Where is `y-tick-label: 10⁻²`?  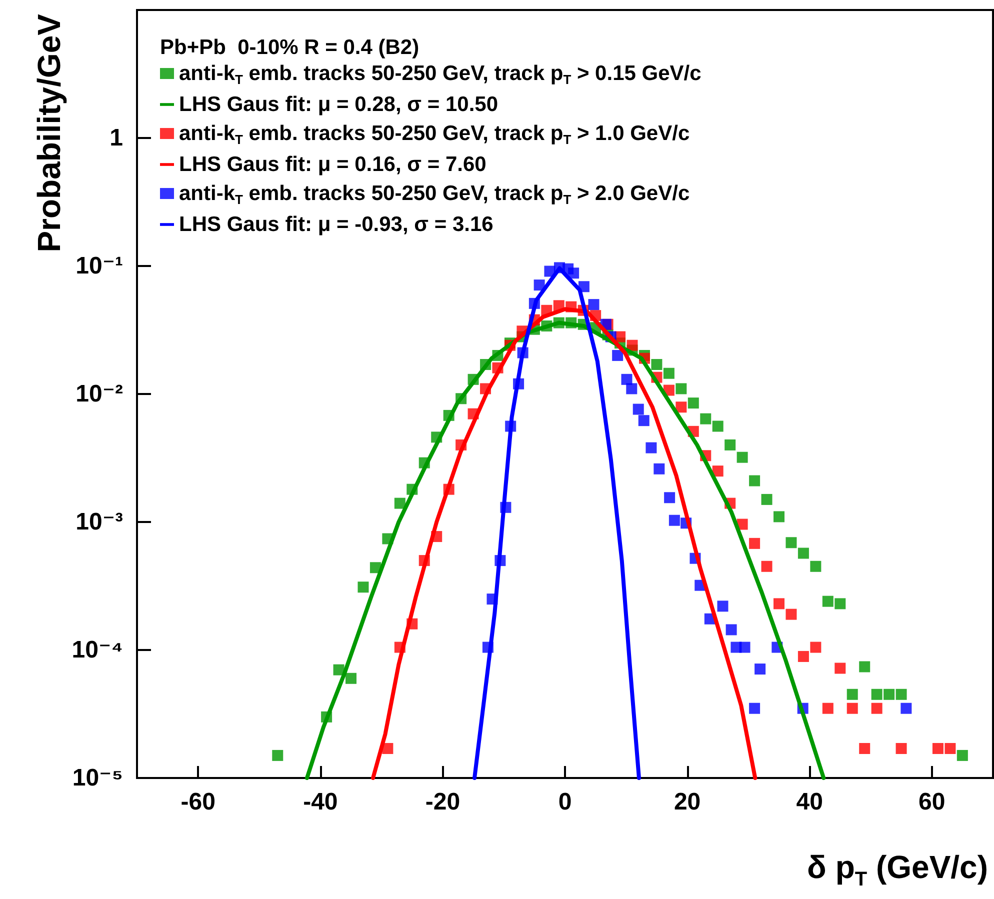 y-tick-label: 10⁻² is located at coordinates (100, 394).